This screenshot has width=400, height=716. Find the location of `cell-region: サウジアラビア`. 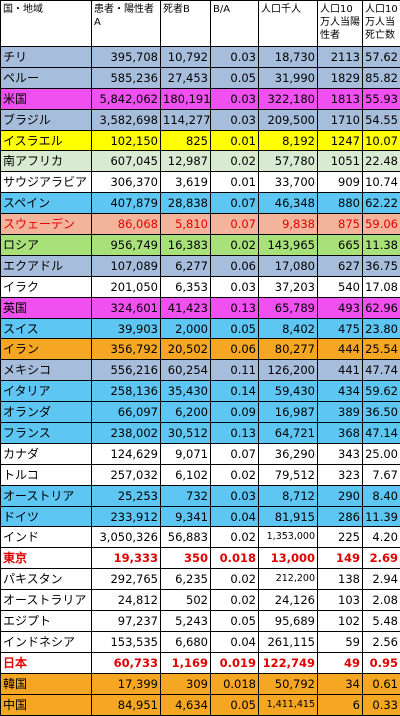

cell-region: サウジアラビア is located at coordinates (46, 182).